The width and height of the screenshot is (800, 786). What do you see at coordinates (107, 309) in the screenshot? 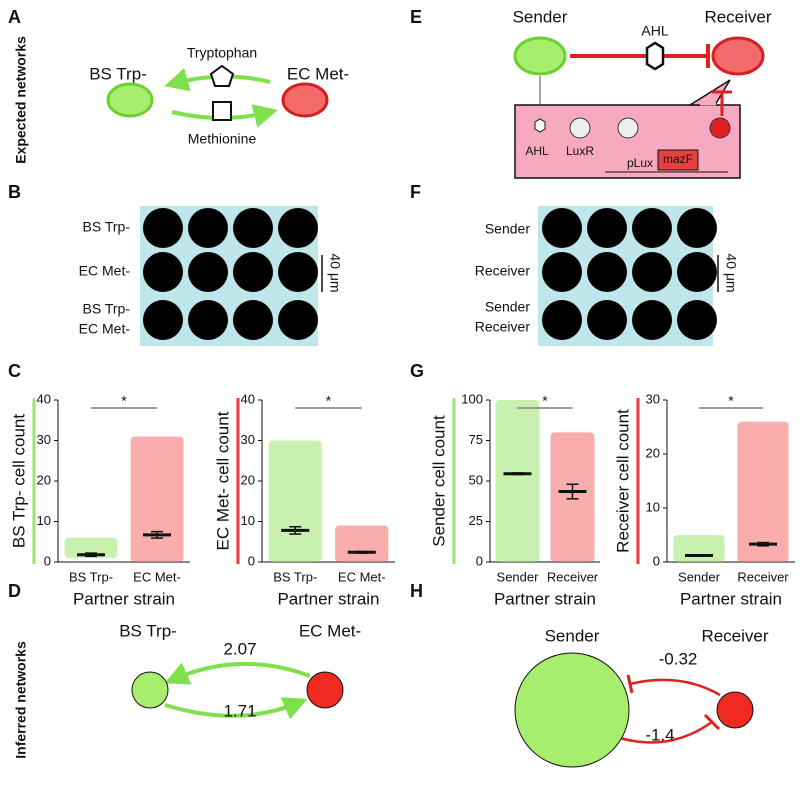
I see `row-label: BS Trp-` at bounding box center [107, 309].